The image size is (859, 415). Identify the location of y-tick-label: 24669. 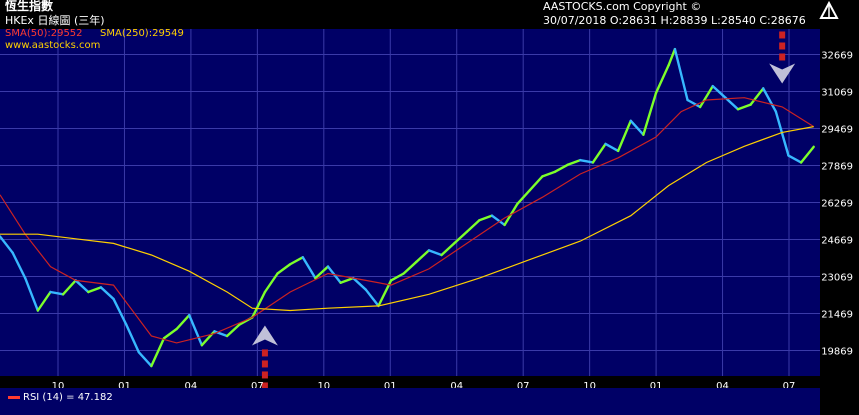
(837, 241).